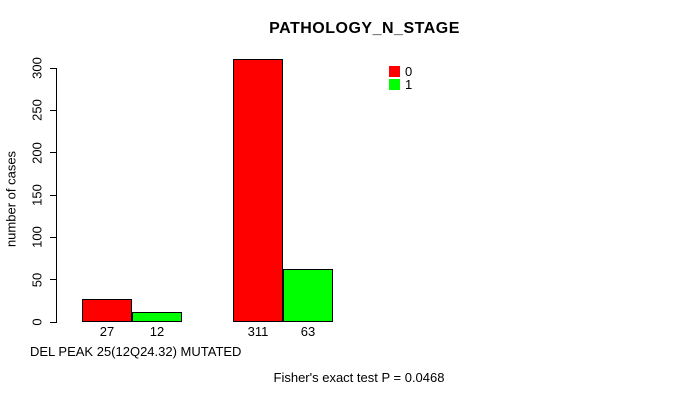  I want to click on legend-entry: 1, so click(401, 84).